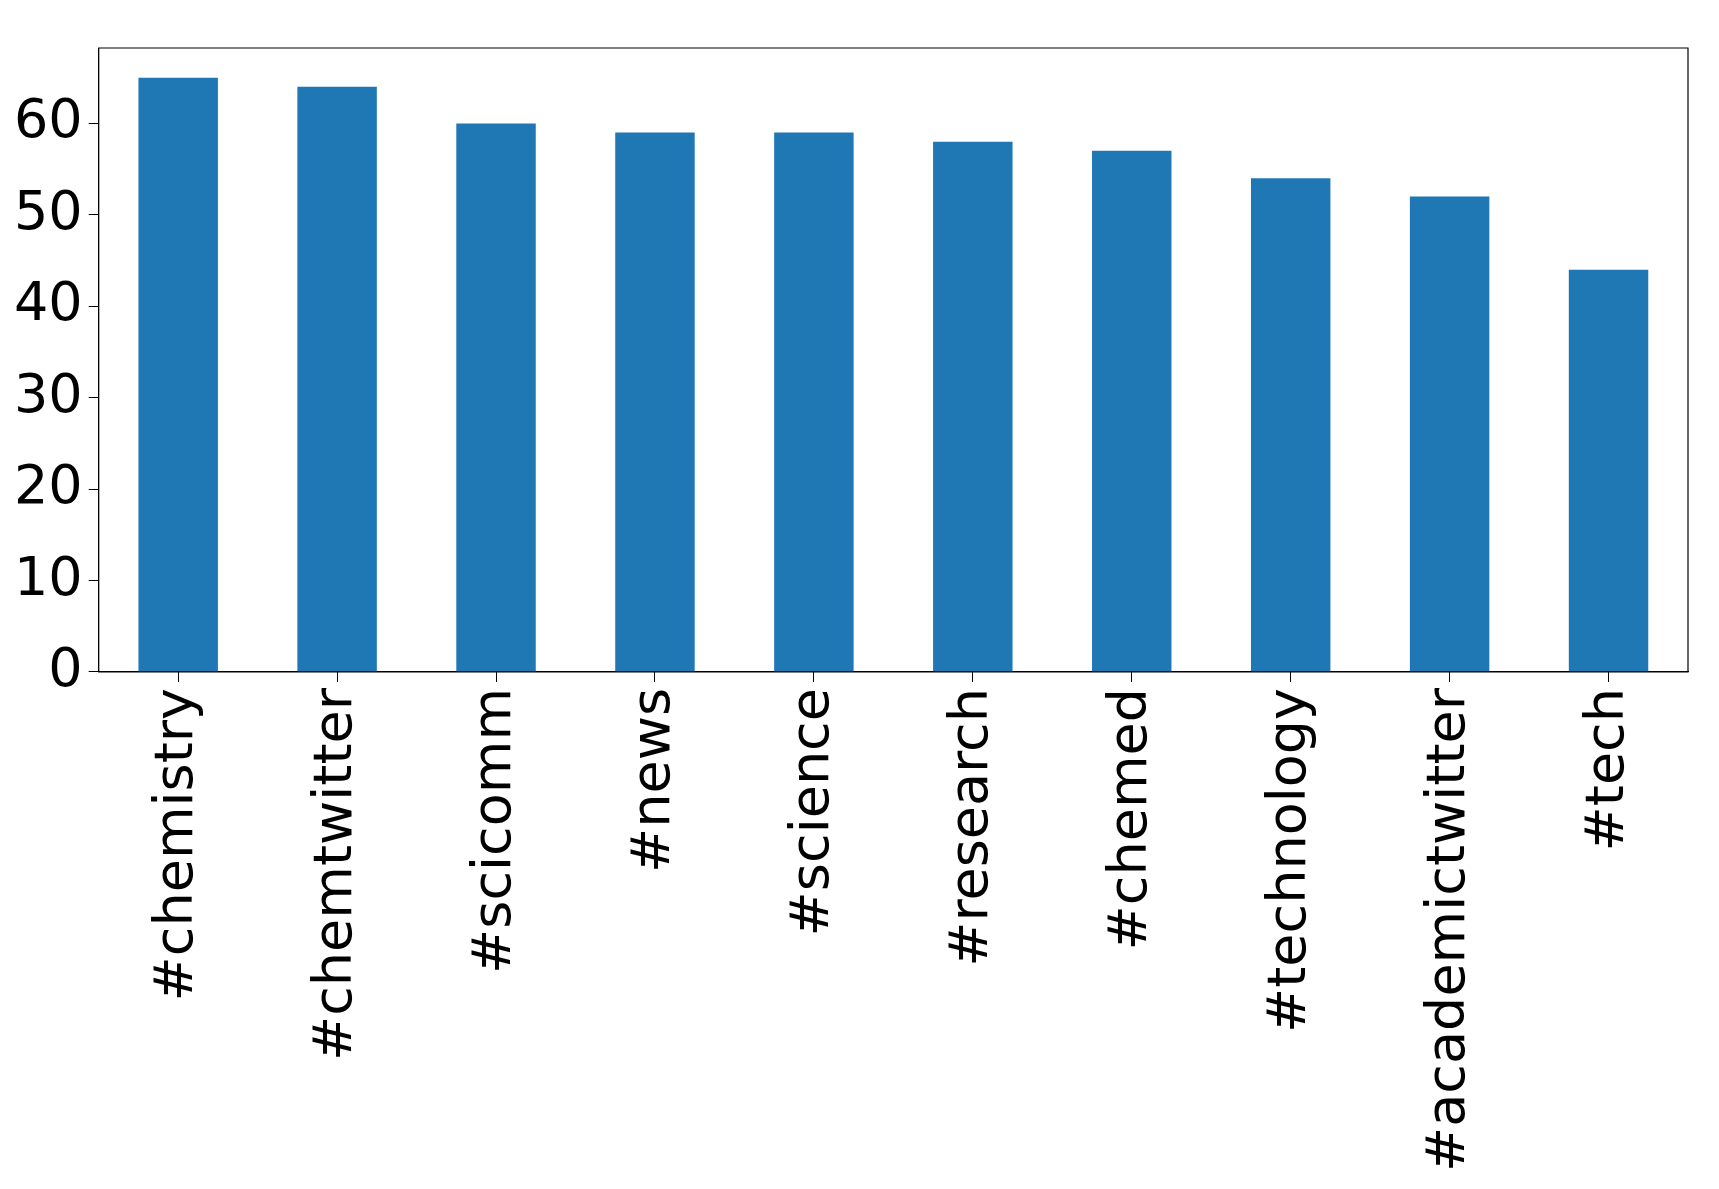 The image size is (1719, 1189). I want to click on x-tick-label: #research, so click(968, 827).